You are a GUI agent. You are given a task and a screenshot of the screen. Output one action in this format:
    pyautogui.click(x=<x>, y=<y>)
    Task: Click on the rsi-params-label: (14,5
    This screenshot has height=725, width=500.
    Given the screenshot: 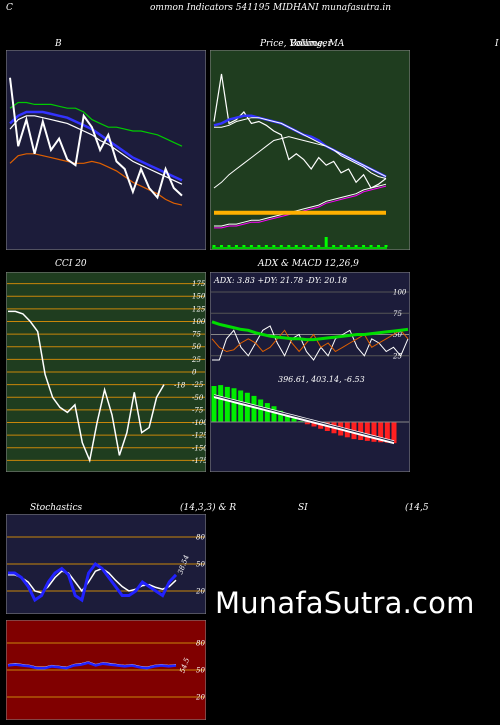 What is the action you would take?
    pyautogui.click(x=417, y=508)
    